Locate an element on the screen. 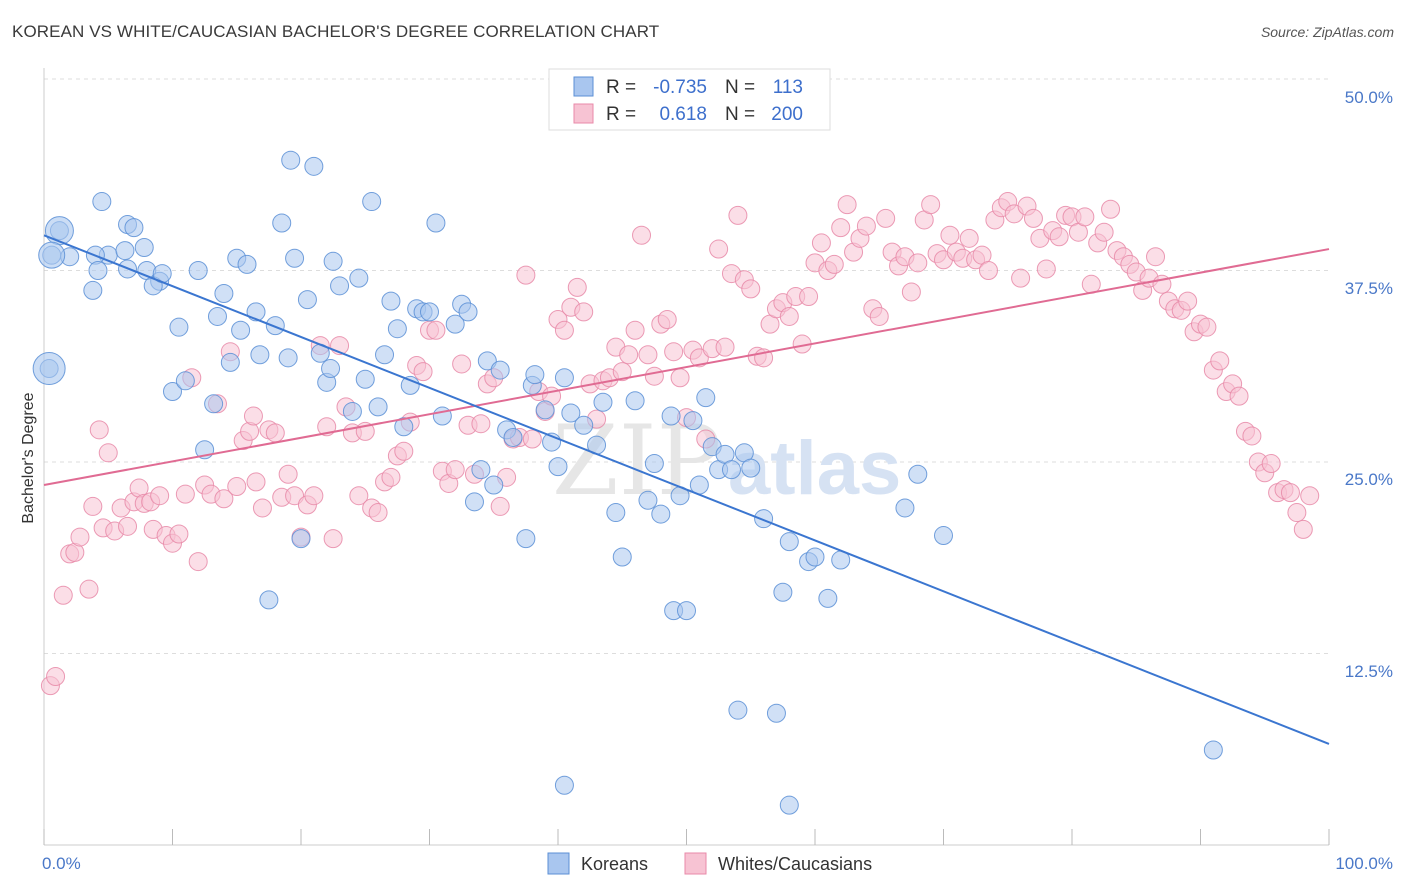 This screenshot has height=892, width=1406. bottom-legend-white-swatch is located at coordinates (695, 863).